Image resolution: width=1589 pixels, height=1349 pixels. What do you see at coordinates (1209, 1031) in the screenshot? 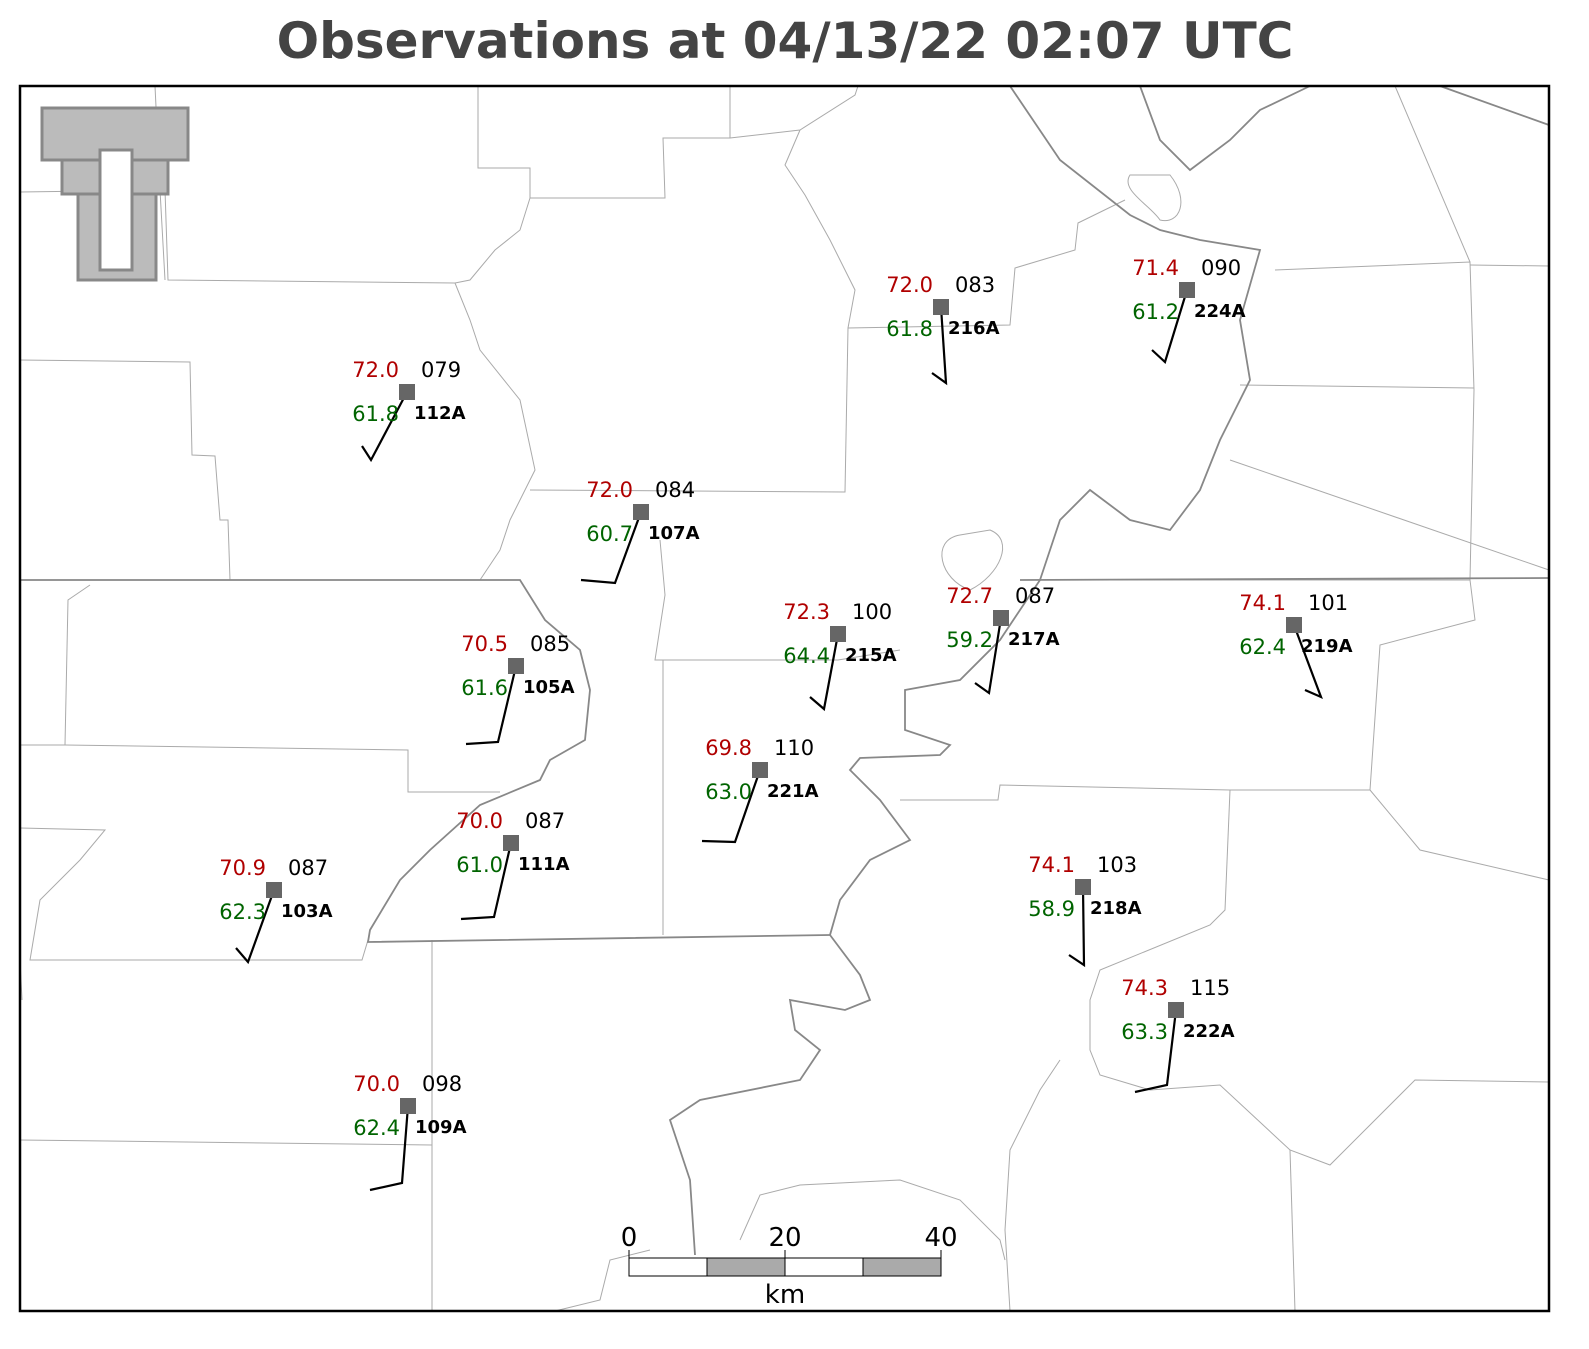
I see `station-id: 222A` at bounding box center [1209, 1031].